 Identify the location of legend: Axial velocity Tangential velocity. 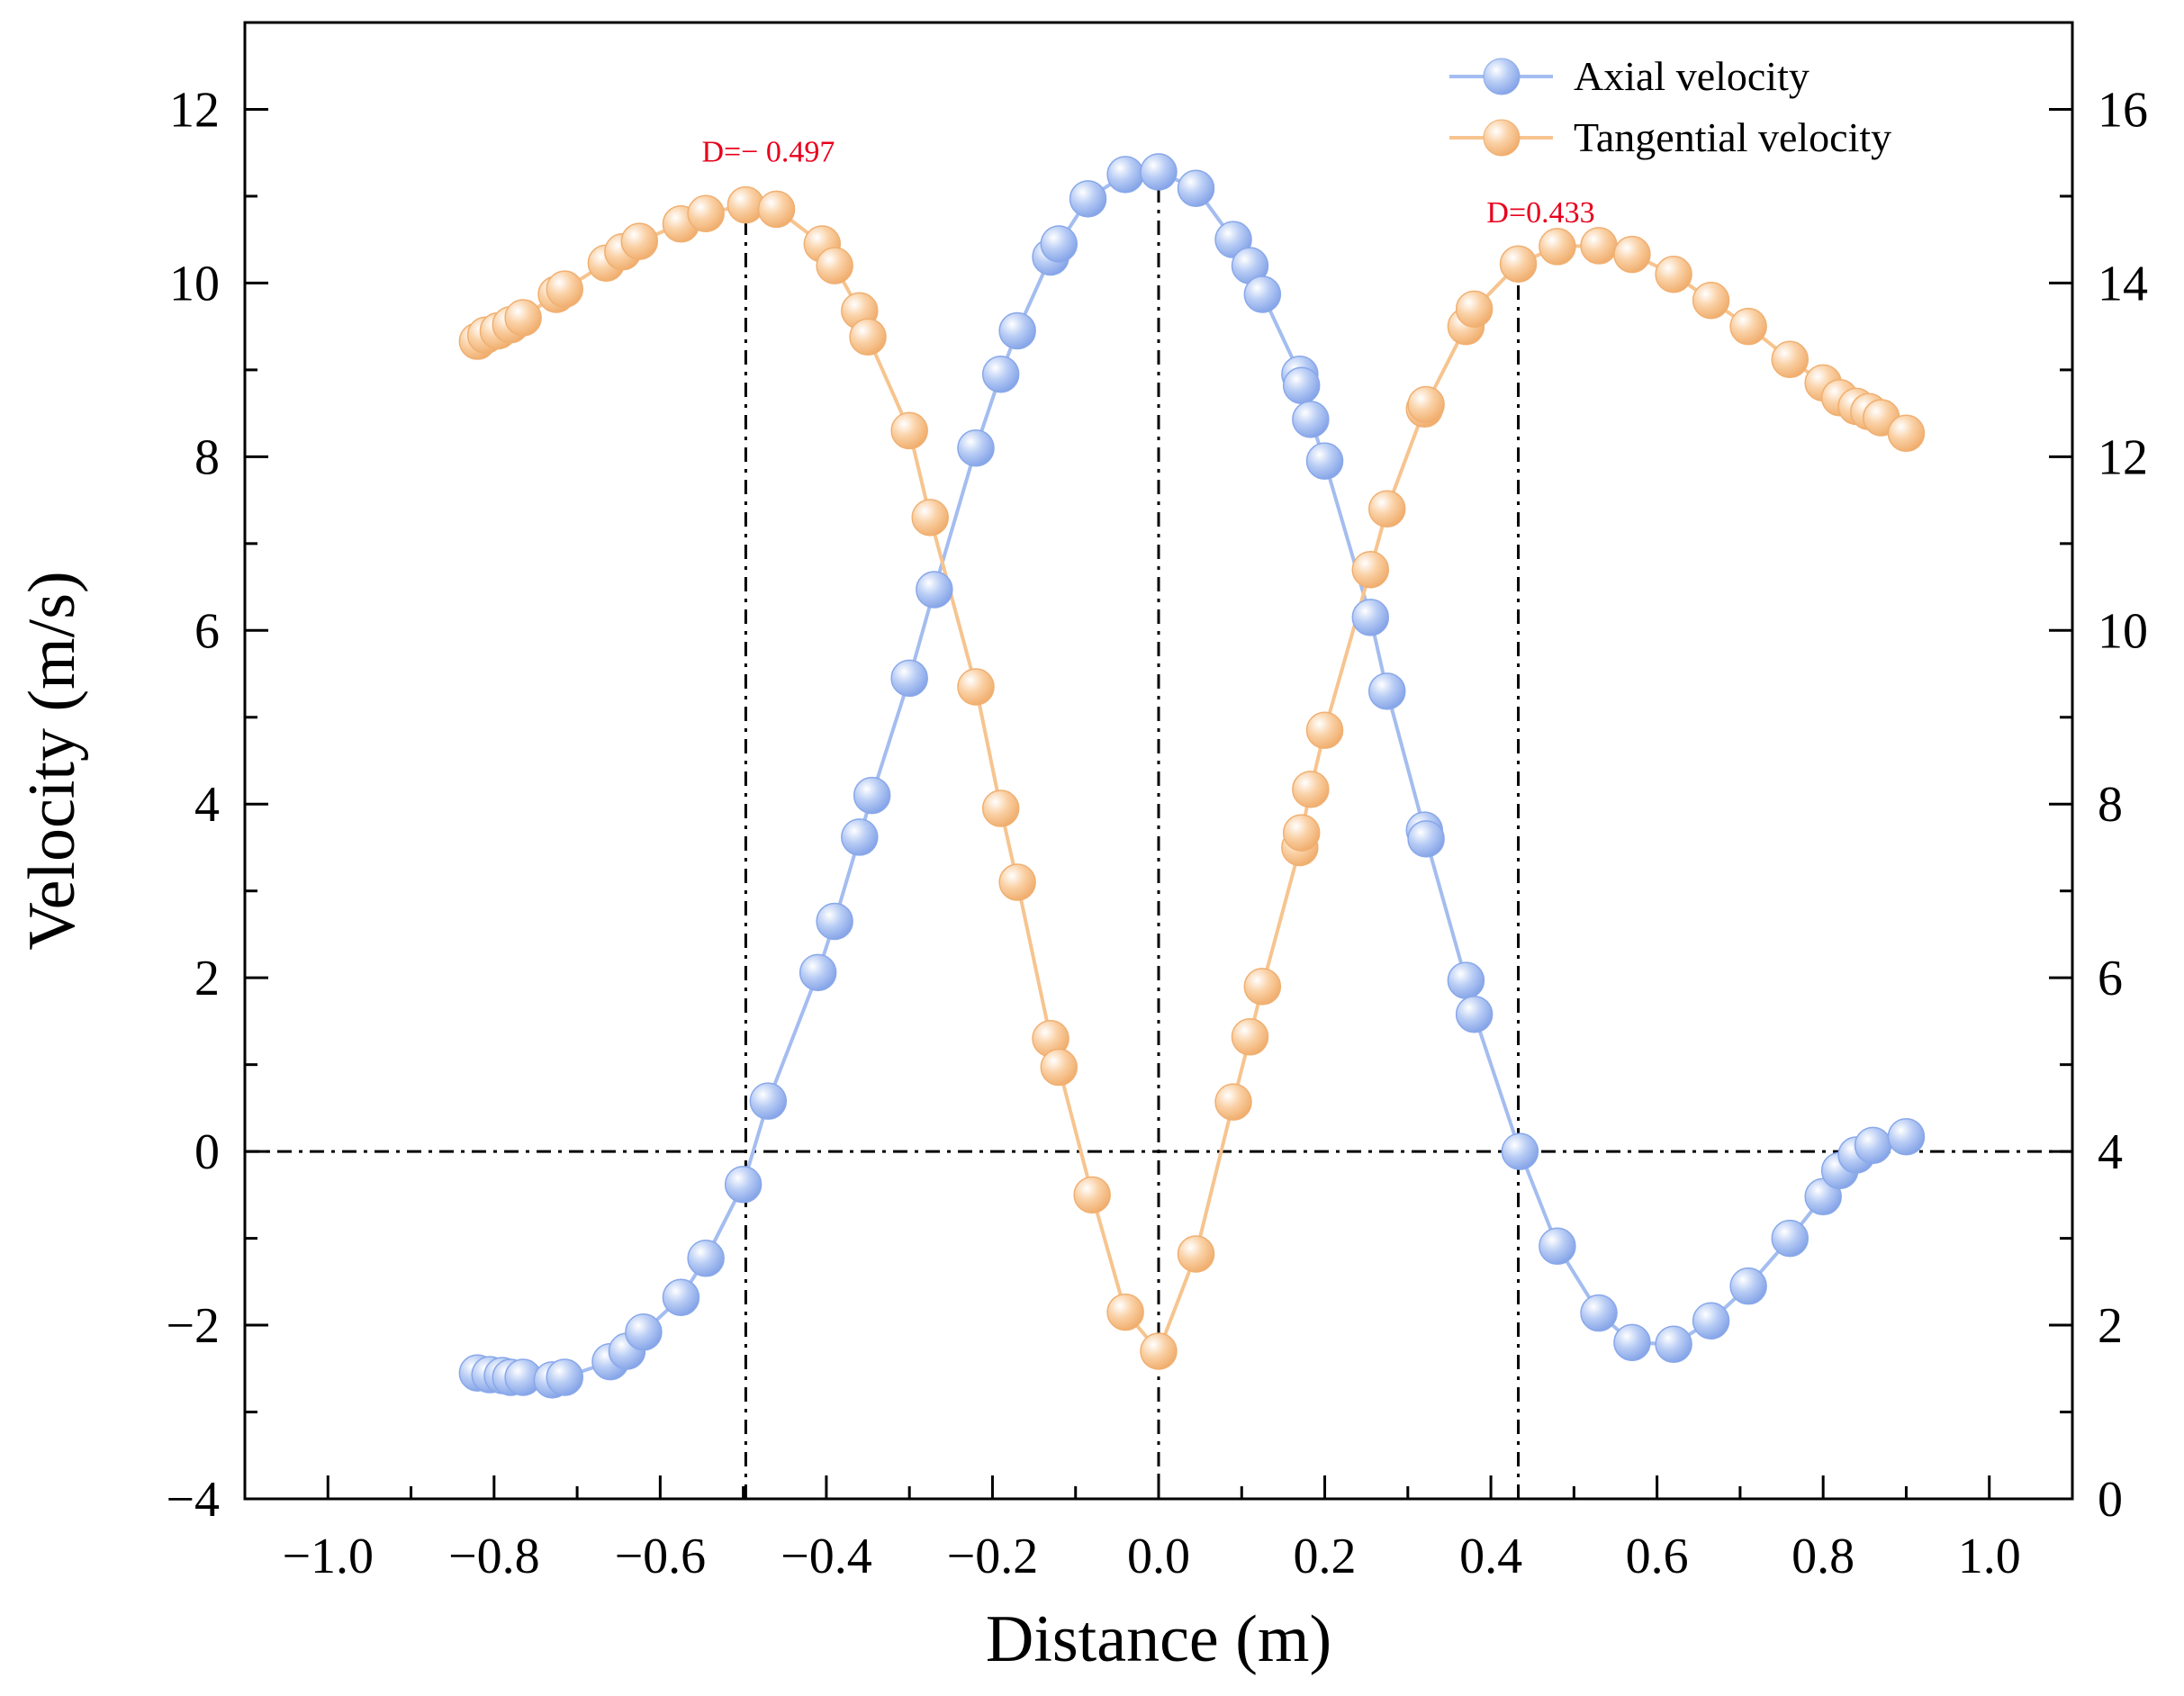
(1670, 107).